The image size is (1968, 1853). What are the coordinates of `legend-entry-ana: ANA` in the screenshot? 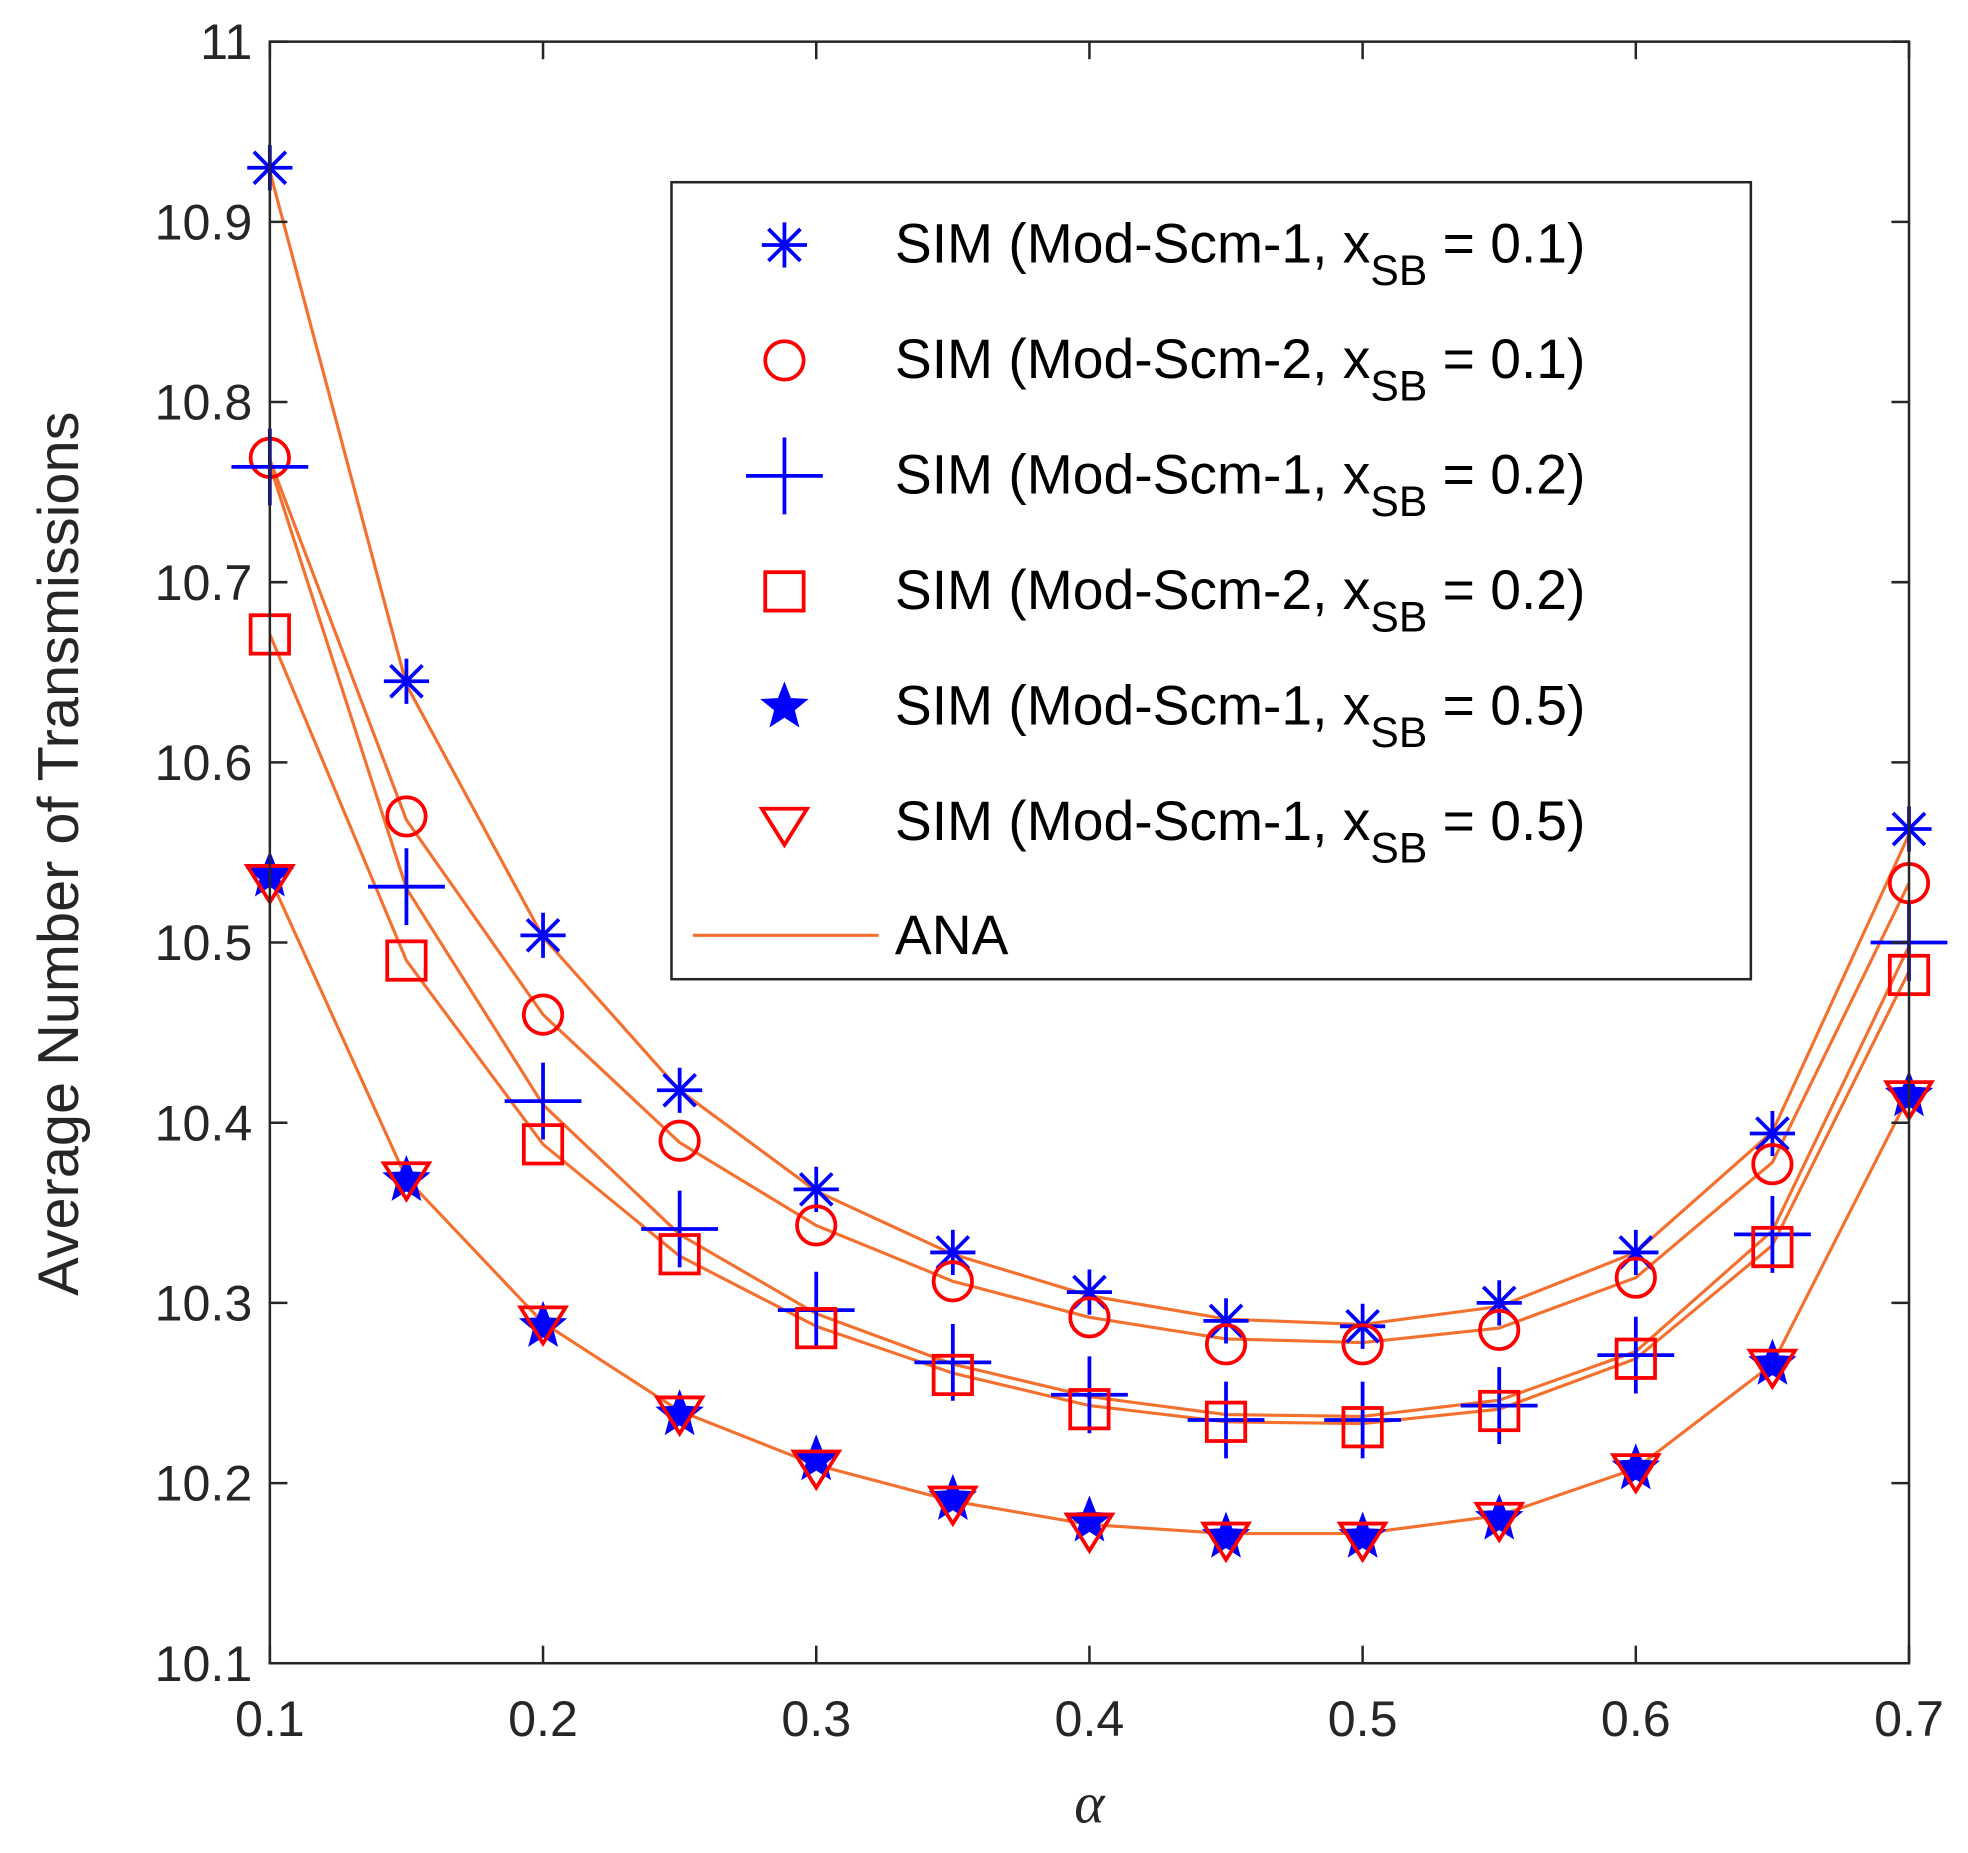 It's located at (952, 935).